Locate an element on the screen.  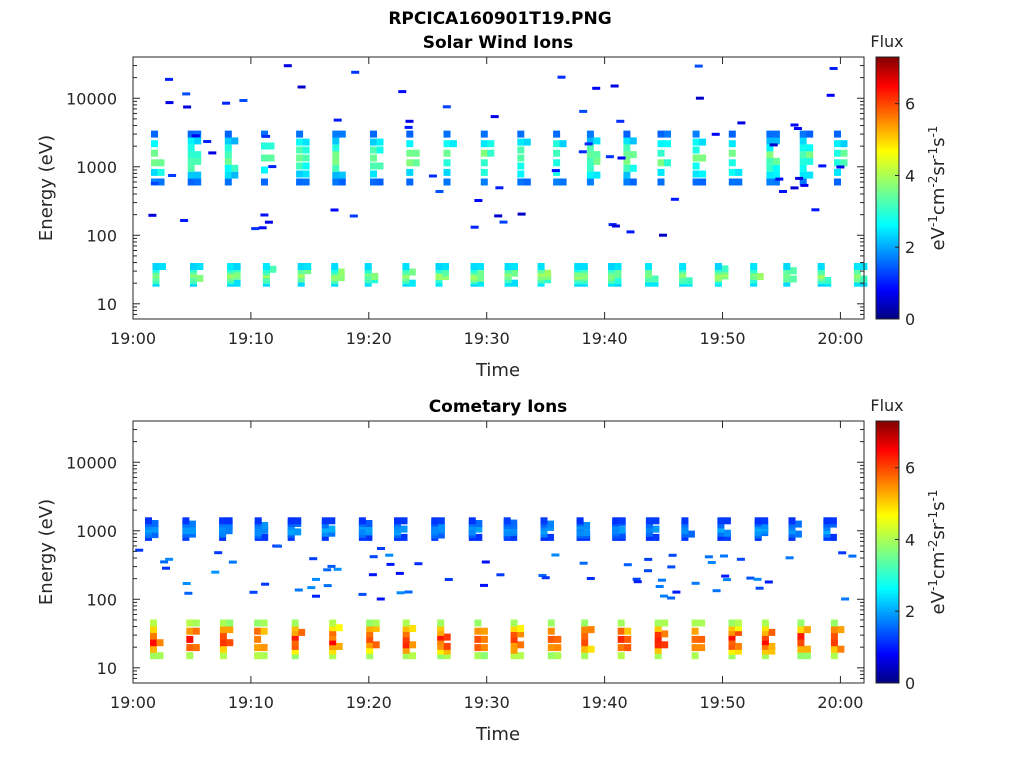
y-tick-label: 1000 is located at coordinates (96, 531).